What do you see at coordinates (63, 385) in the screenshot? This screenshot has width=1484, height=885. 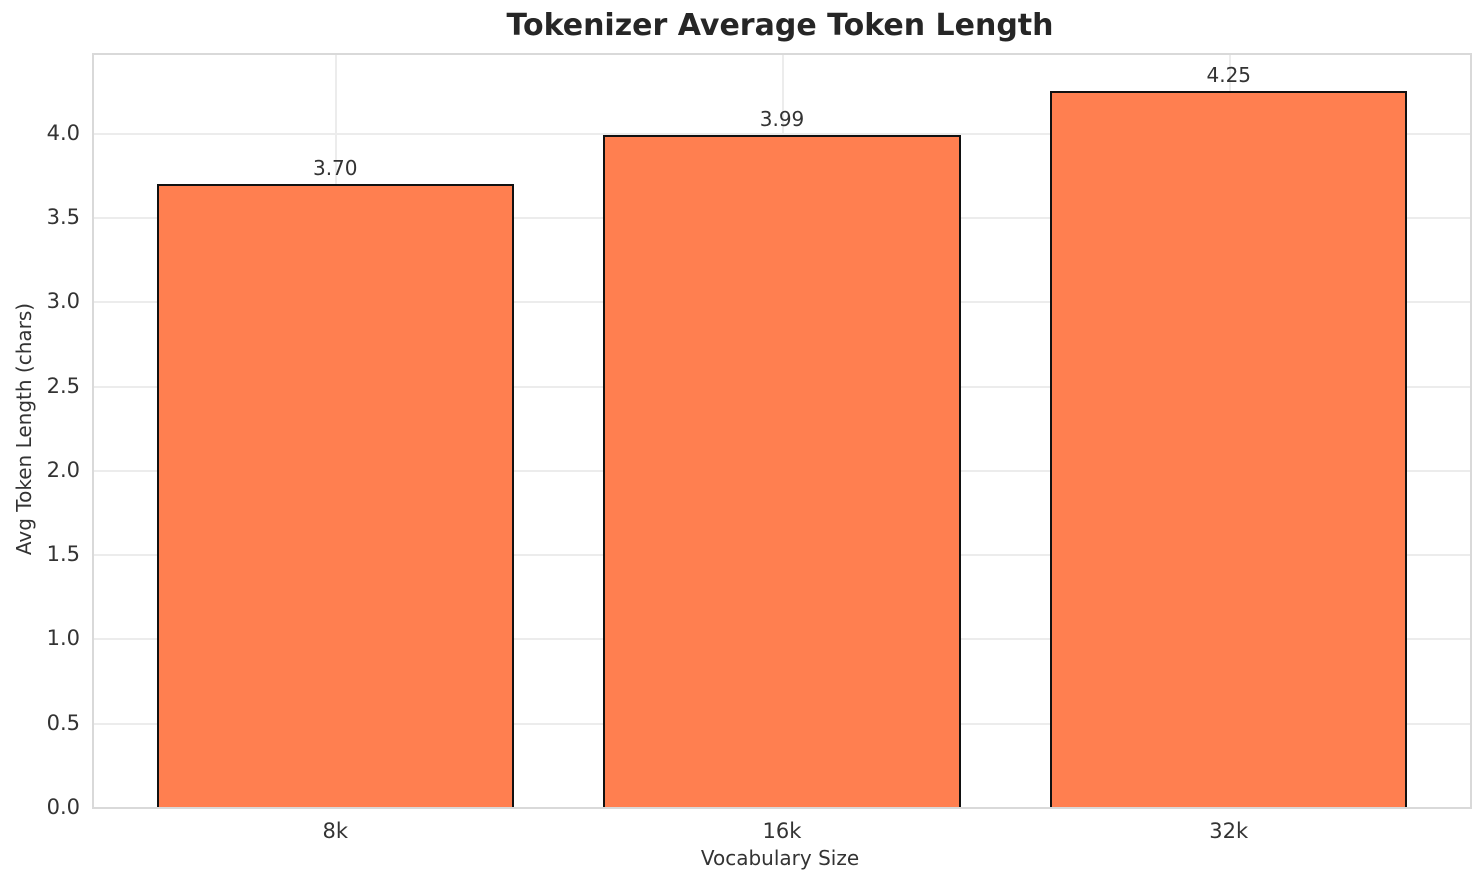 I see `y-tick-label: 2.5` at bounding box center [63, 385].